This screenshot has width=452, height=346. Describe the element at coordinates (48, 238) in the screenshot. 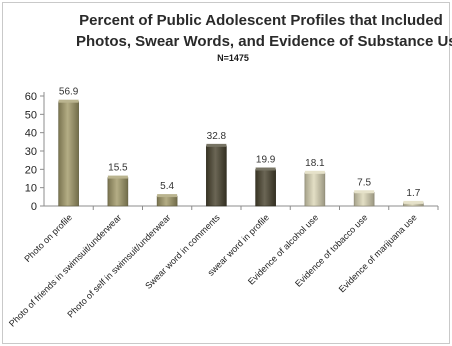

I see `x-tick-label: Photo on profile` at that location.